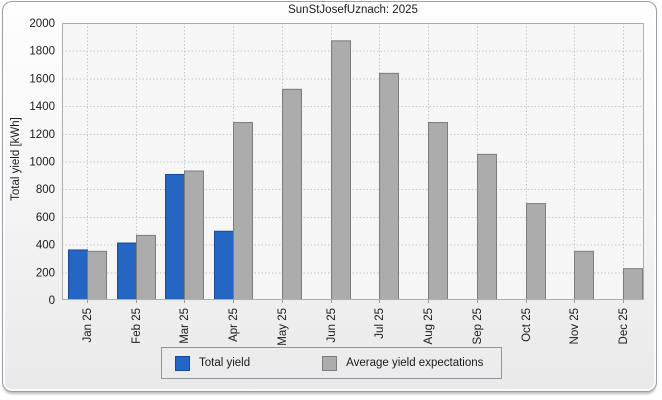 This screenshot has height=400, width=662. I want to click on y-tick-label: 1000, so click(42, 163).